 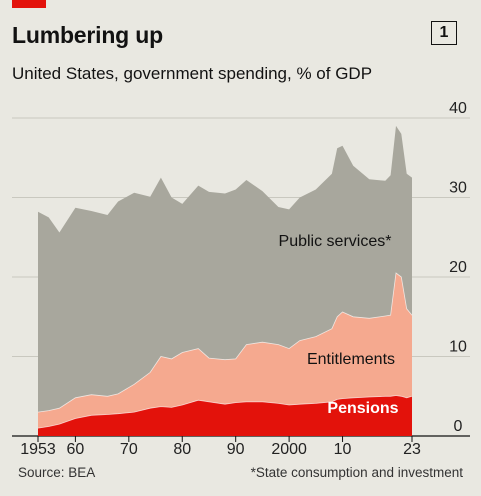 I want to click on y-tick-label: 20, so click(x=458, y=267).